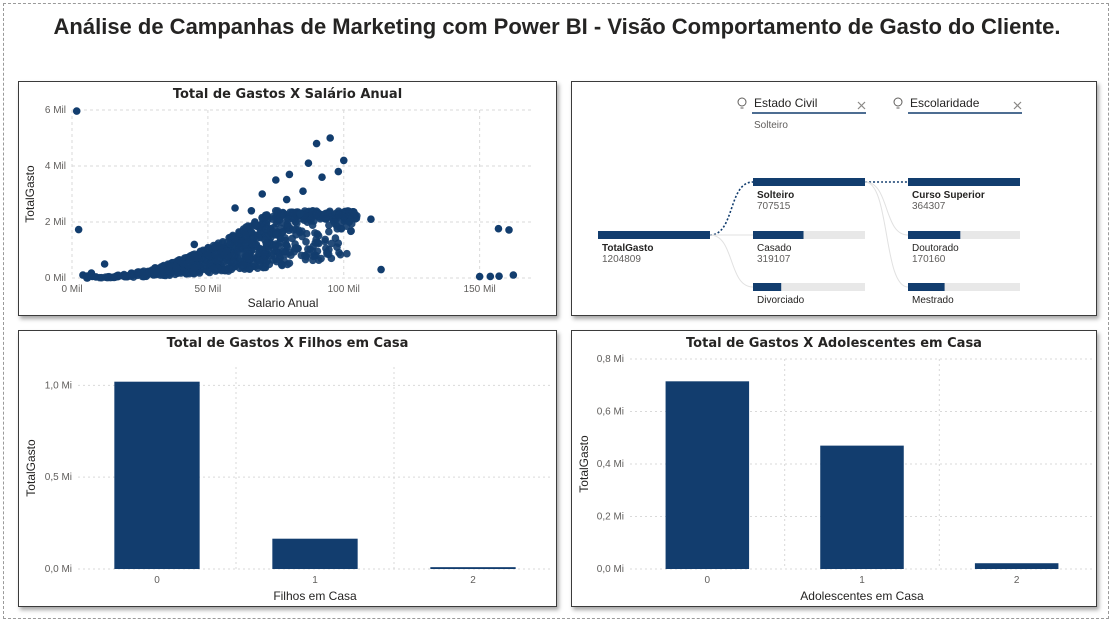 The height and width of the screenshot is (624, 1114). I want to click on tree-filter-label: Estado Civil, so click(785, 103).